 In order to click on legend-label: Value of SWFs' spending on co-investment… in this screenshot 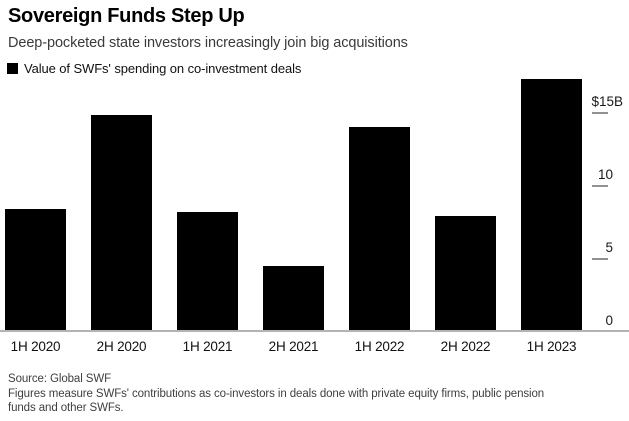, I will do `click(163, 68)`.